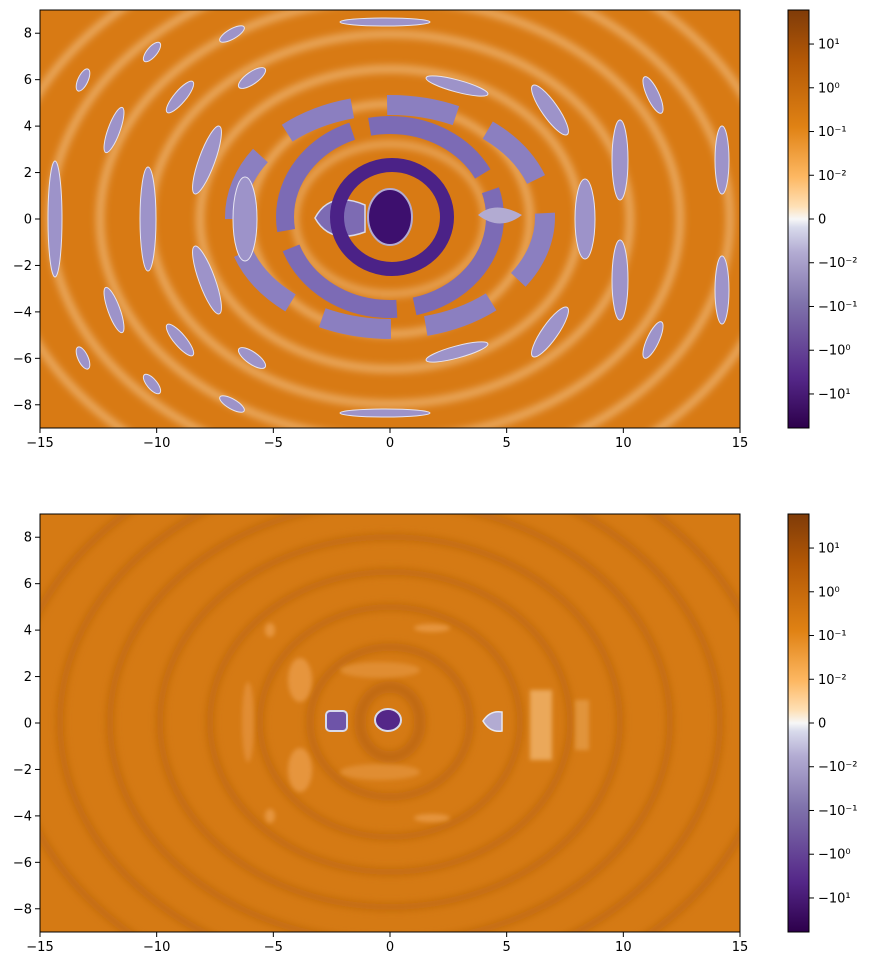 The width and height of the screenshot is (872, 967). I want to click on colorbar-bottom-gradient, so click(798, 723).